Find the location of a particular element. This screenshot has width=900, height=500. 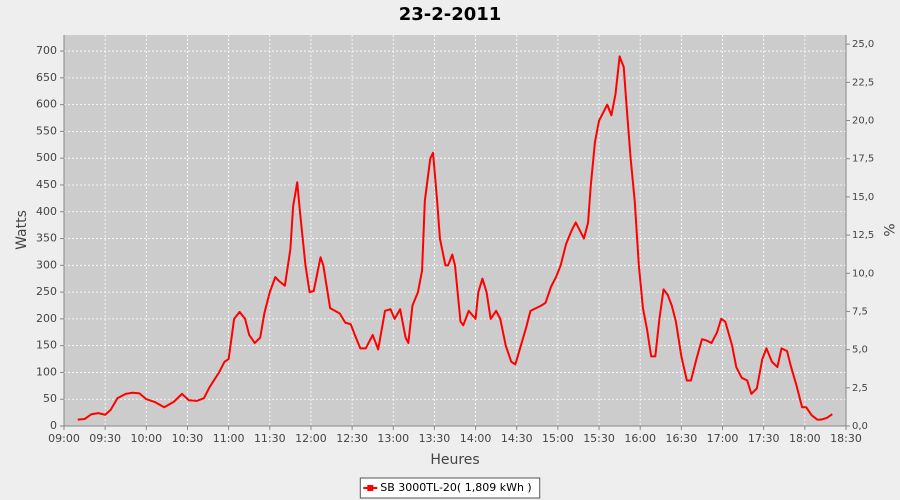

x-tick-label: 15:30 is located at coordinates (599, 438).